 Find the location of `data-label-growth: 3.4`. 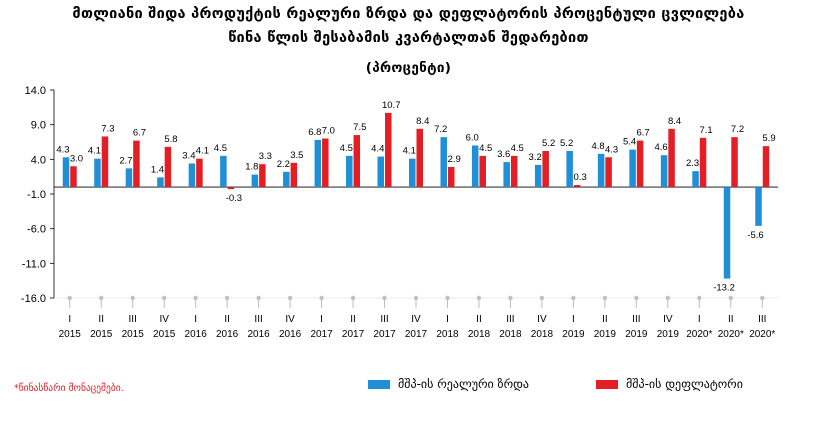

data-label-growth: 3.4 is located at coordinates (188, 155).